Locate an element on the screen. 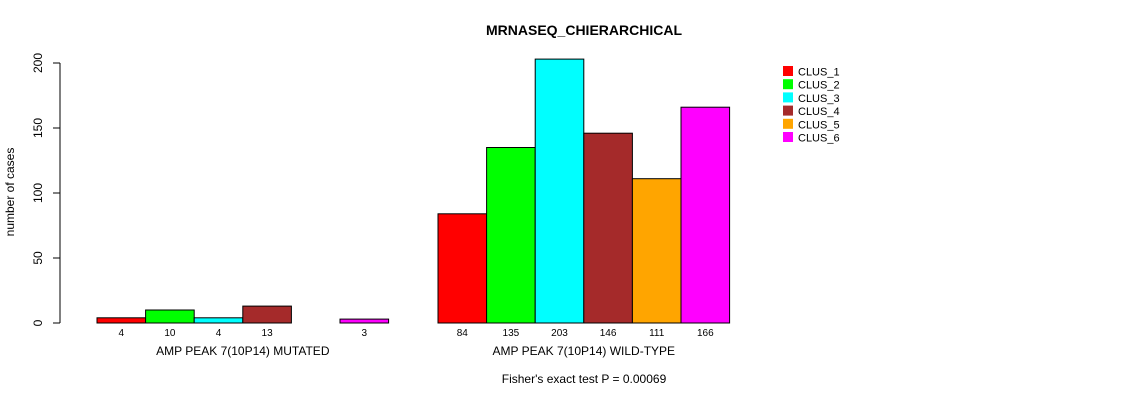 This screenshot has width=1140, height=400. y-tick-label: 50 is located at coordinates (38, 258).